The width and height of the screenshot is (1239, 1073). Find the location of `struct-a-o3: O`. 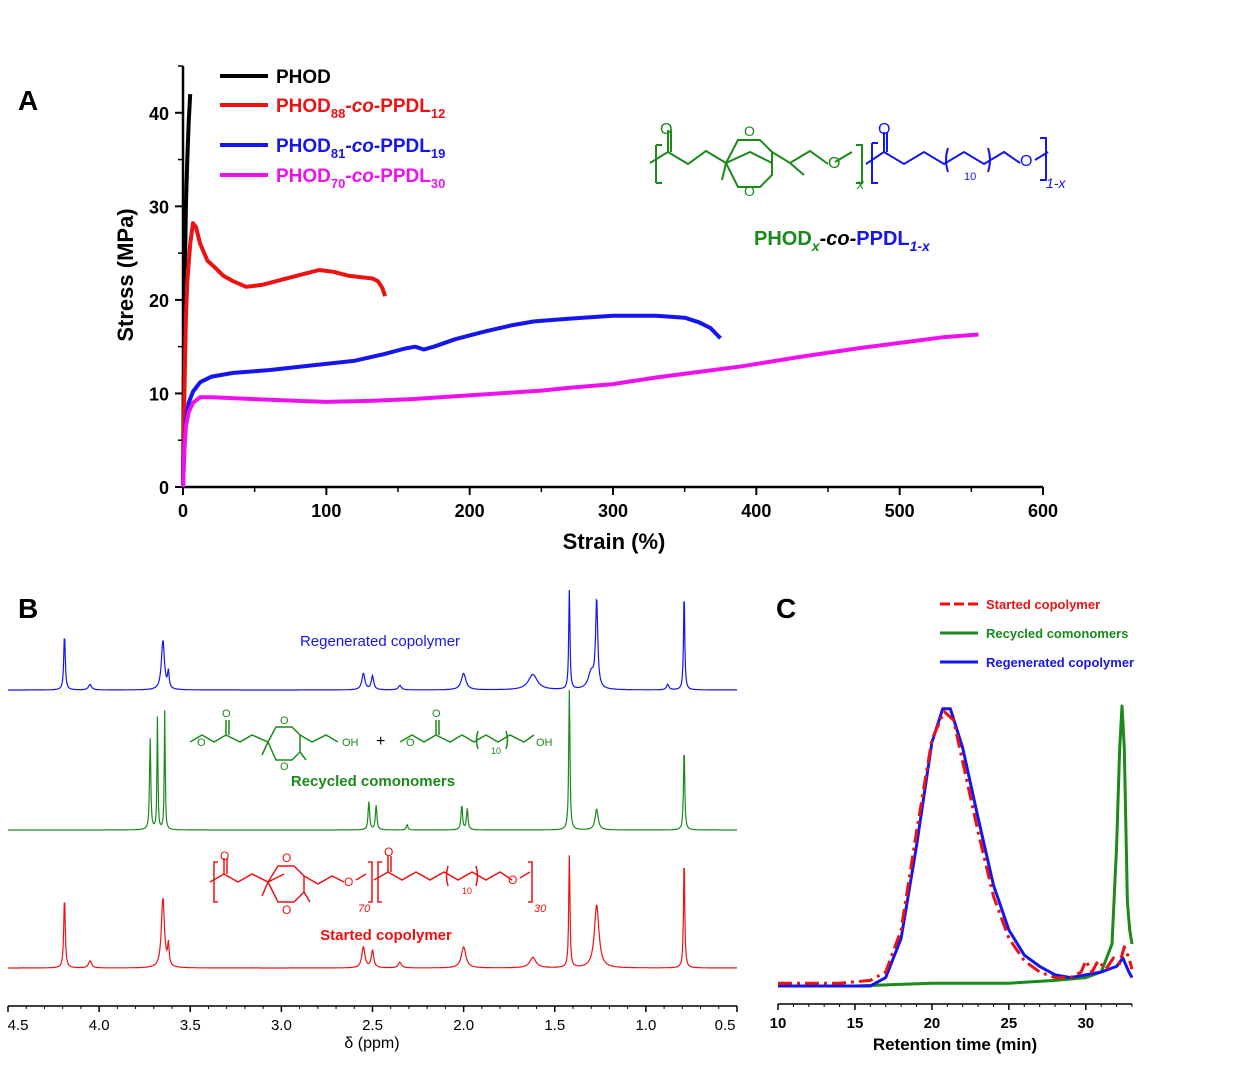

struct-a-o3: O is located at coordinates (666, 129).